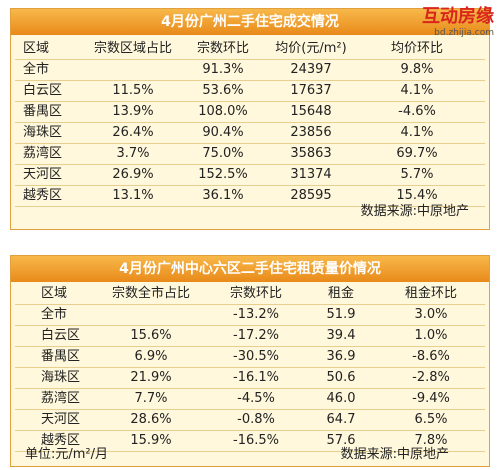 This screenshot has height=470, width=500. I want to click on cell: 23856, so click(311, 132).